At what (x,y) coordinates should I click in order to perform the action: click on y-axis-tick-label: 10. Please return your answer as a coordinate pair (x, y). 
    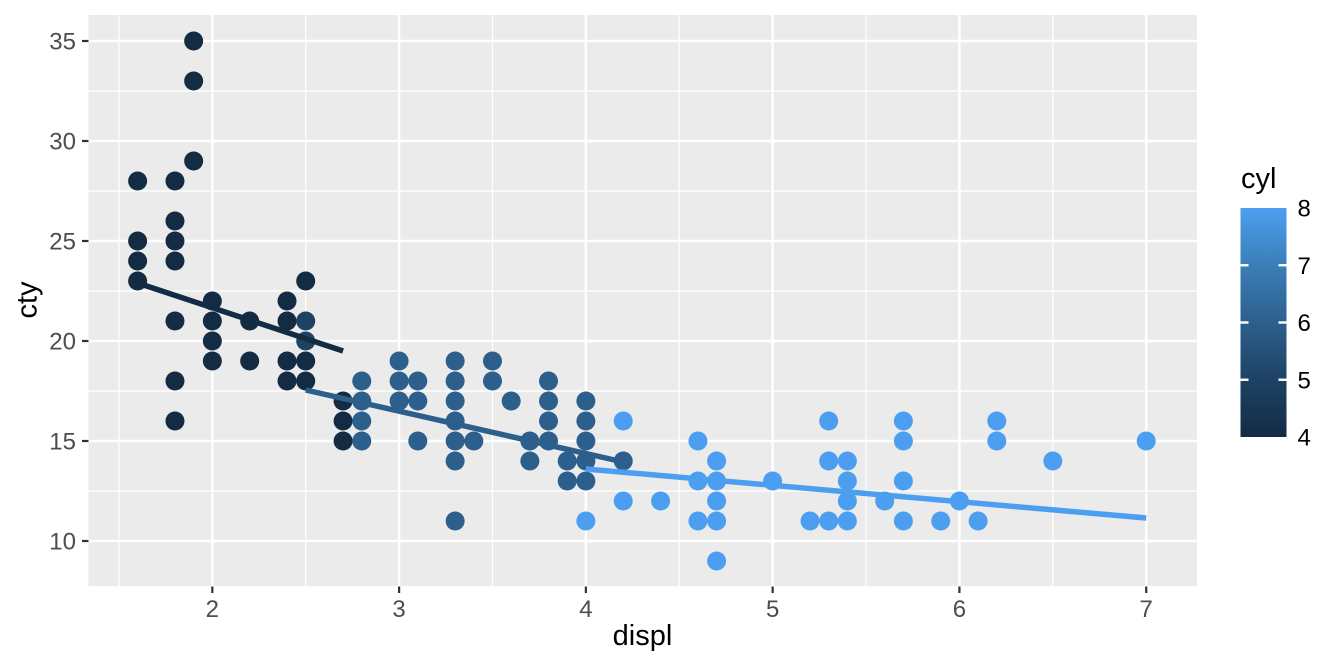
    Looking at the image, I should click on (62, 542).